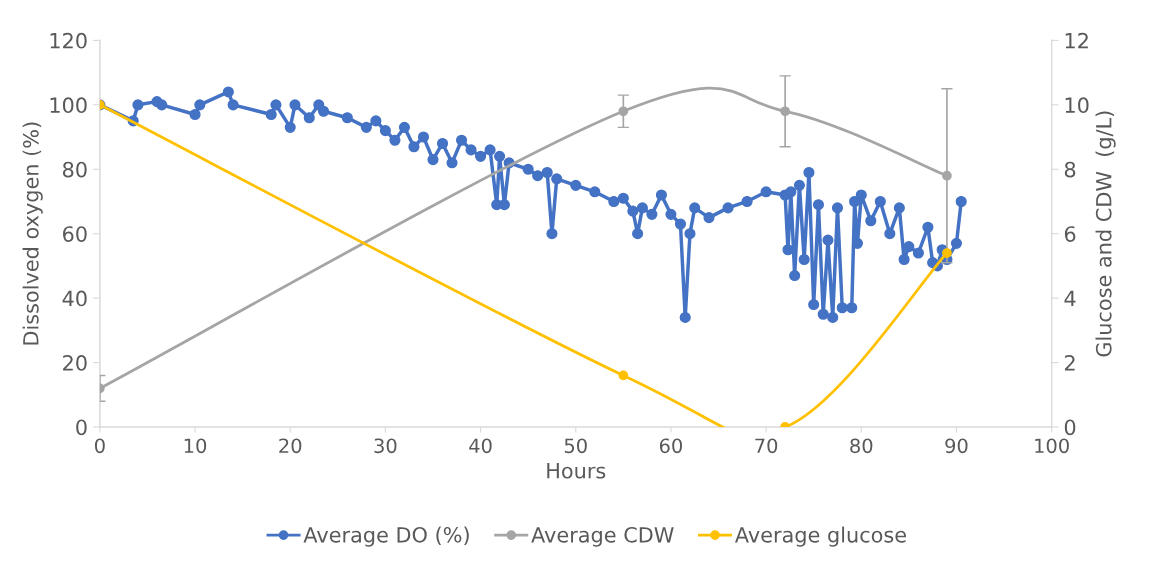  What do you see at coordinates (480, 446) in the screenshot?
I see `x-tick-label: 40` at bounding box center [480, 446].